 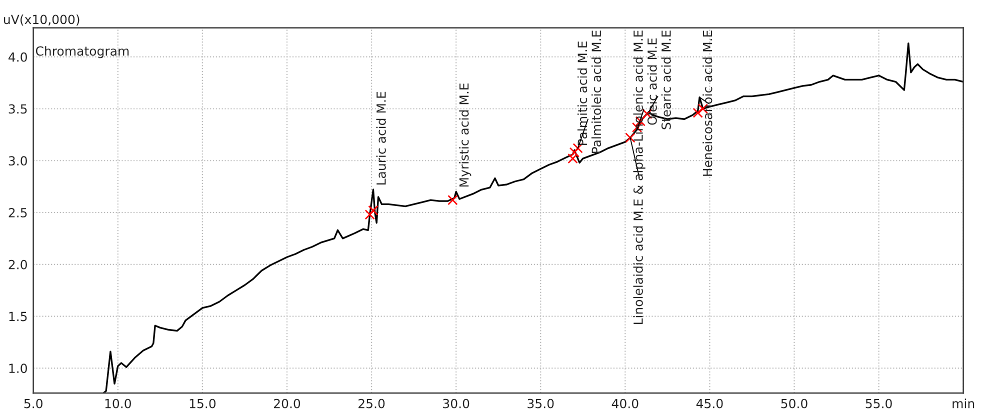 I want to click on x-tick-label: 15.0, so click(x=203, y=403).